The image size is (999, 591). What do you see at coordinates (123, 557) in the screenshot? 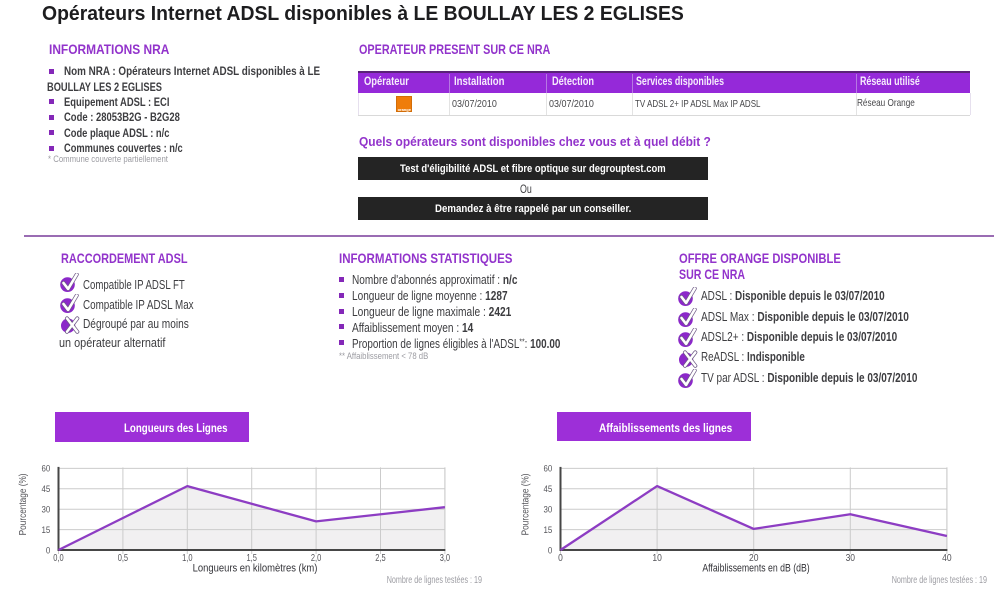
I see `svg-text: 0,5` at bounding box center [123, 557].